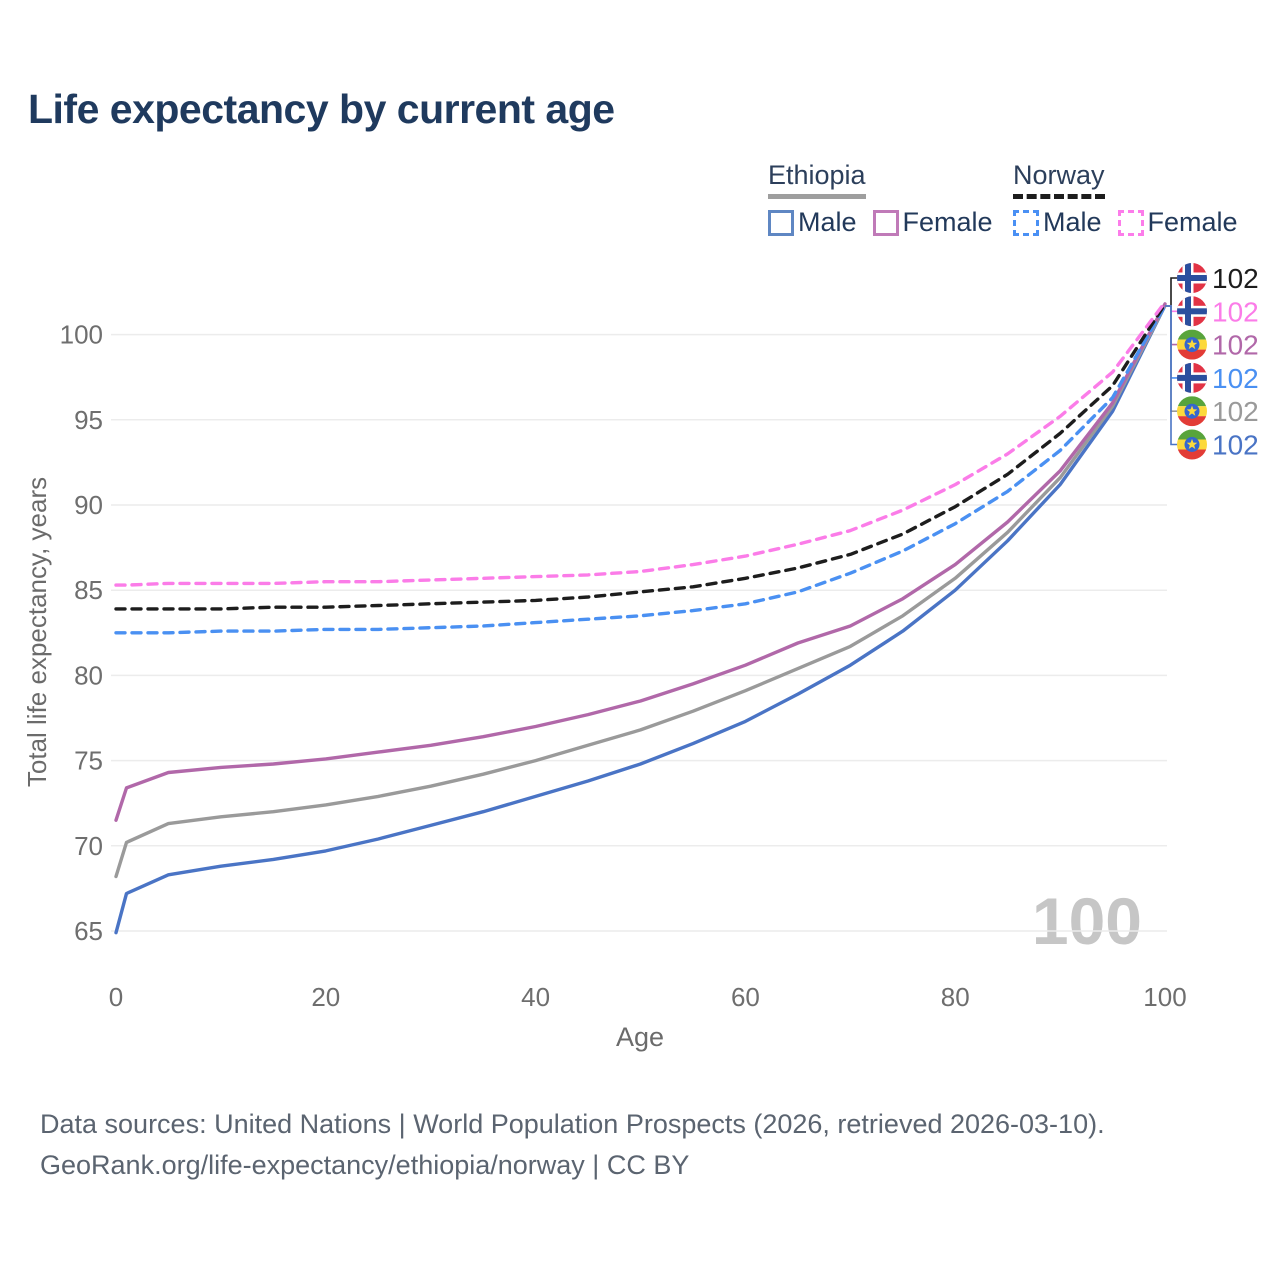 This screenshot has height=1280, width=1280. Describe the element at coordinates (1192, 222) in the screenshot. I see `legend-label-norway-female: Female` at that location.